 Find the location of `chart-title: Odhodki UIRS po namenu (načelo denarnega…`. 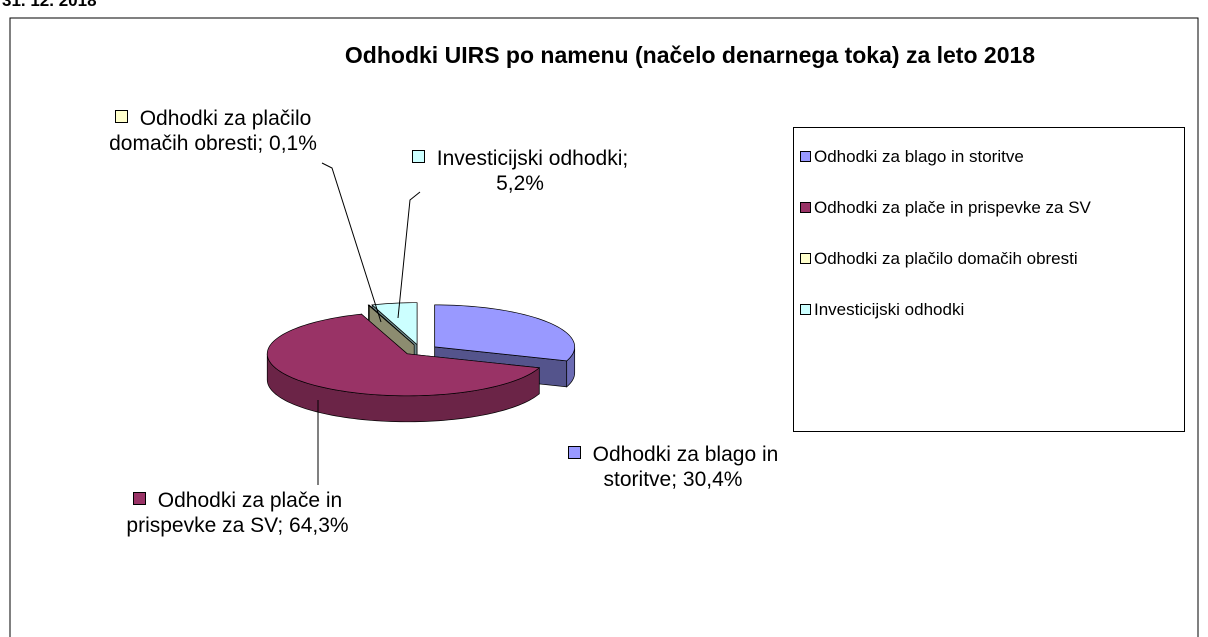

chart-title: Odhodki UIRS po namenu (načelo denarnega… is located at coordinates (690, 55).